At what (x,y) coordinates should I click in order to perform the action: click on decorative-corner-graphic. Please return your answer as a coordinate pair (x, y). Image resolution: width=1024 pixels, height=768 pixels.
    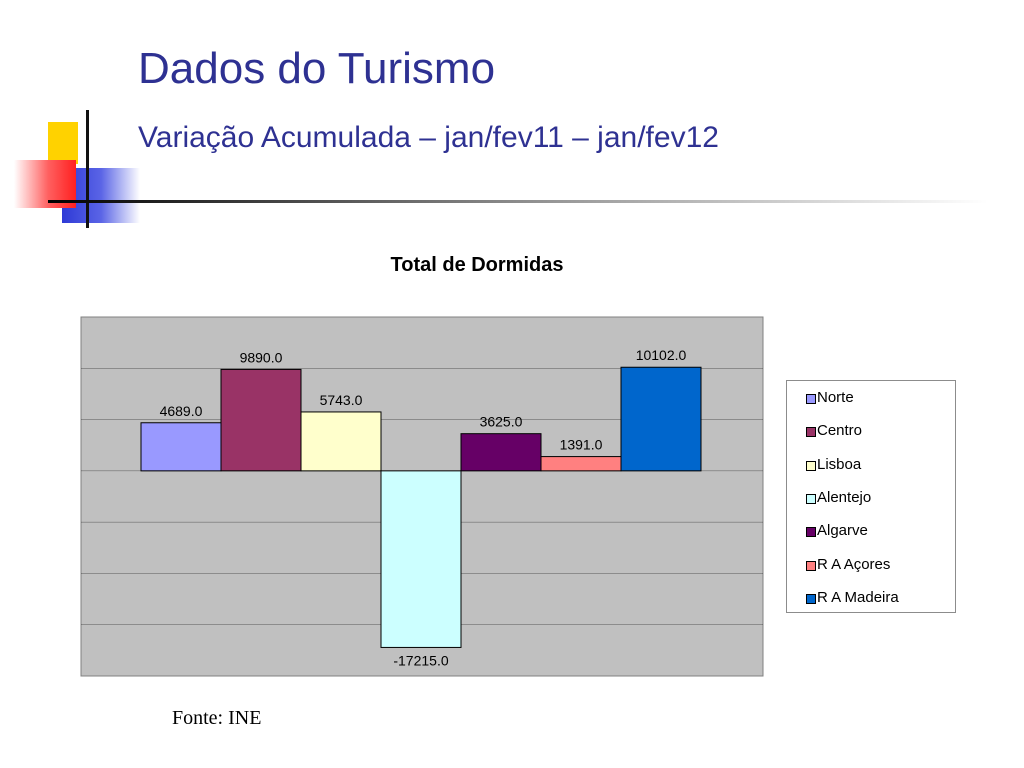
    Looking at the image, I should click on (501, 169).